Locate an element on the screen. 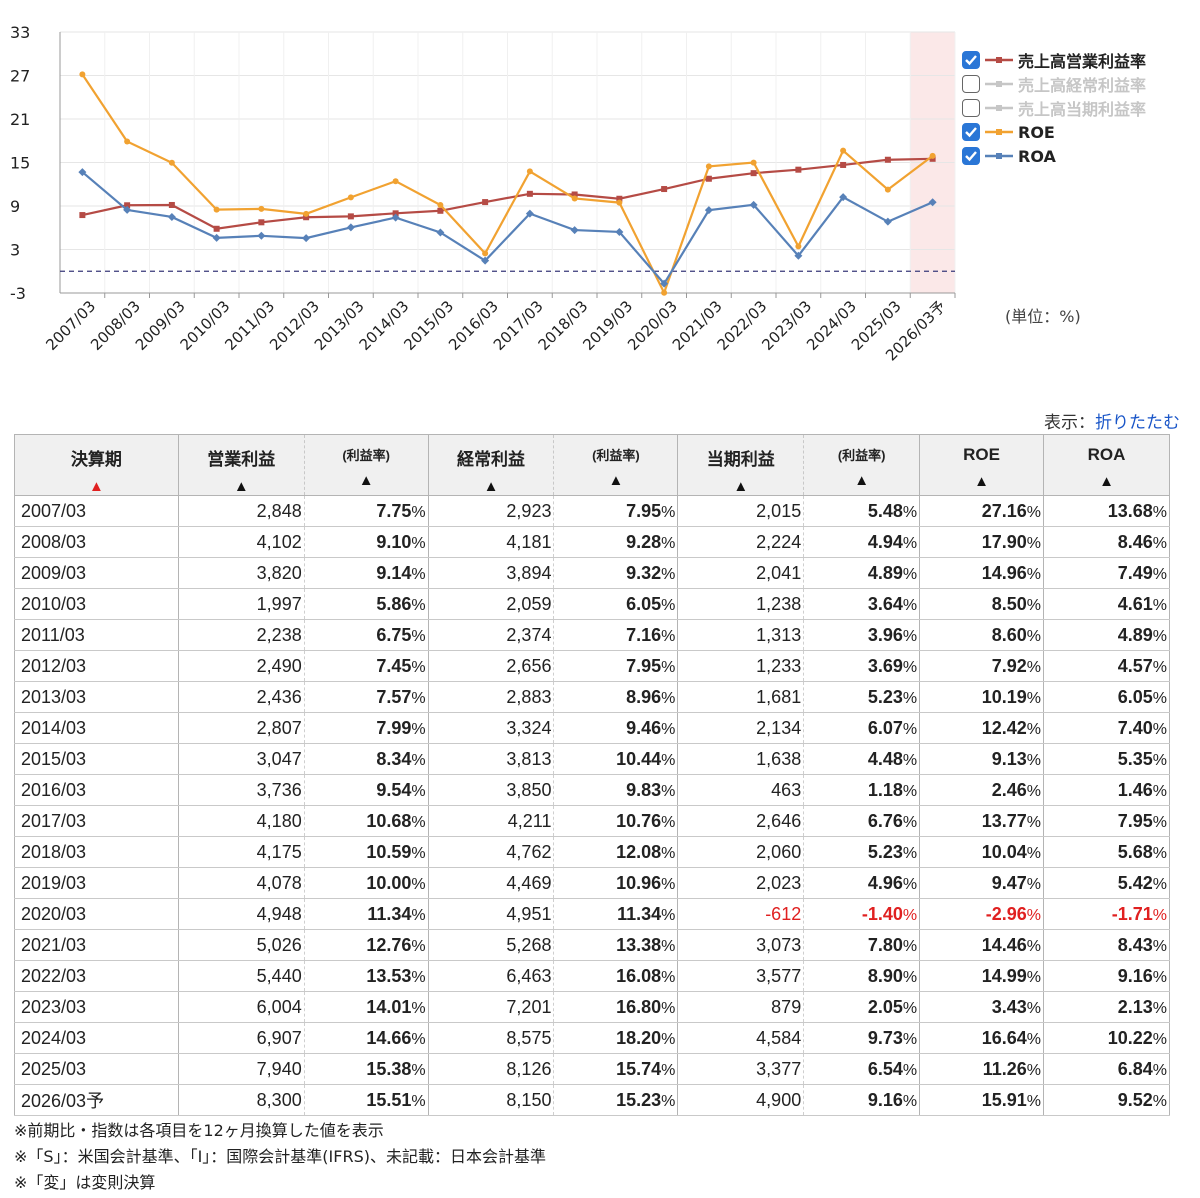 This screenshot has width=1200, height=1198. cell-roa: 10.22% is located at coordinates (1106, 1038).